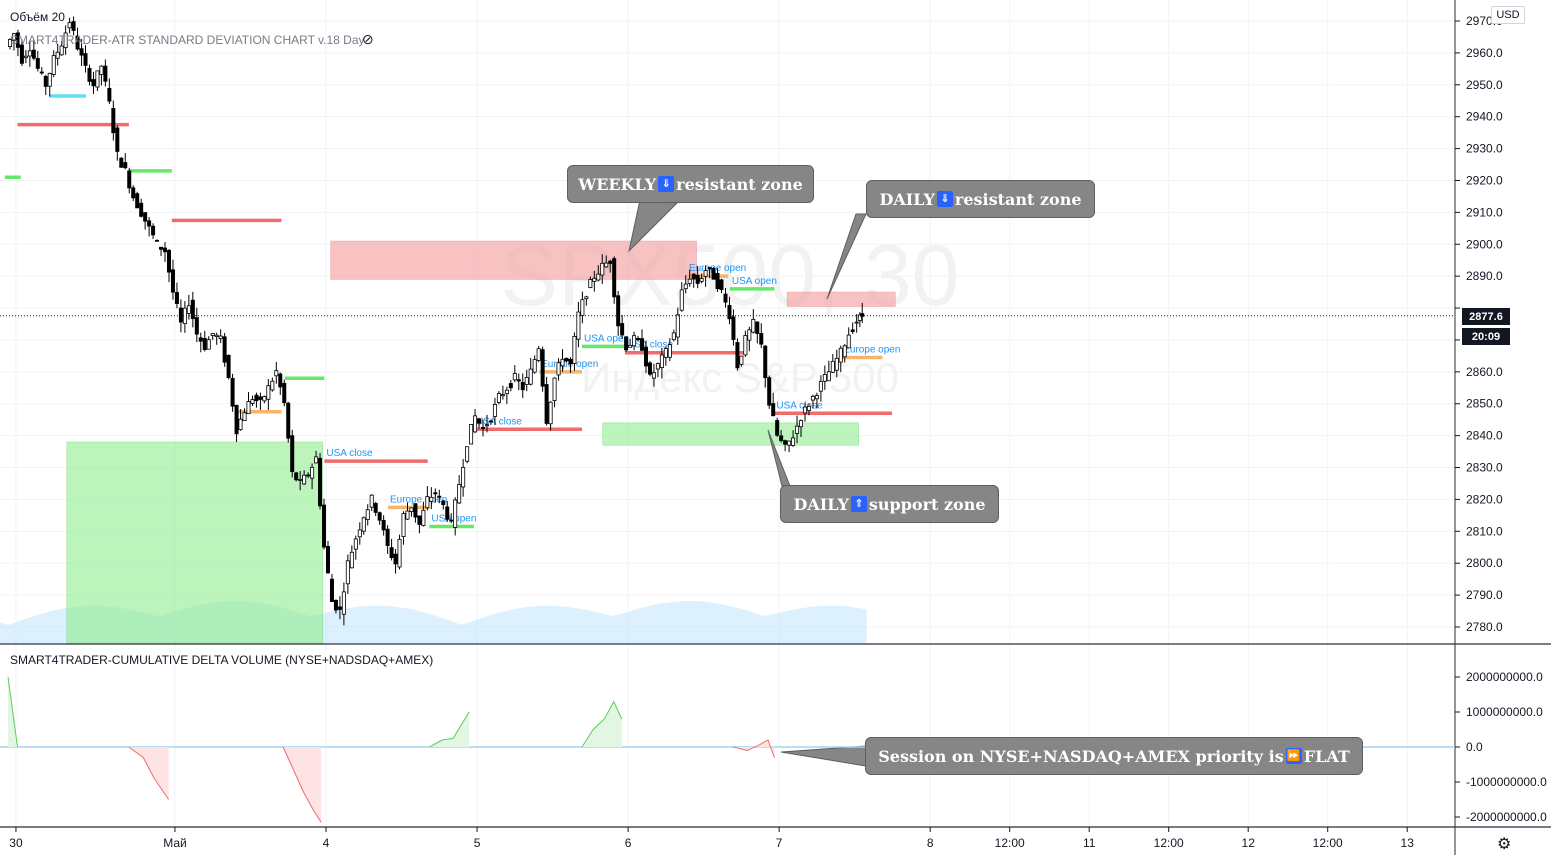 The image size is (1551, 860). Describe the element at coordinates (1504, 677) in the screenshot. I see `cdv-tick-label: 2000000000.0` at that location.